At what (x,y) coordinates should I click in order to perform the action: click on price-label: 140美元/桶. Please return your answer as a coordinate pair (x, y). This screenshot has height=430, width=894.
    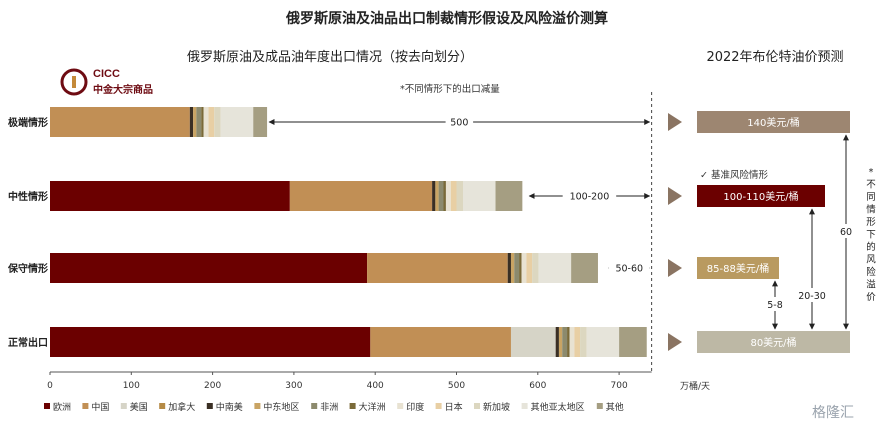
    Looking at the image, I should click on (773, 122).